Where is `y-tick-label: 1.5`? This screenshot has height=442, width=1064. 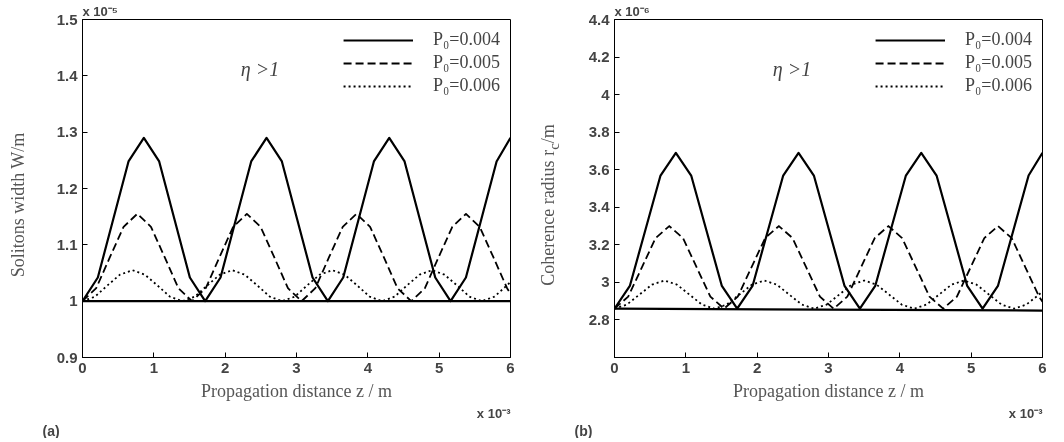 y-tick-label: 1.5 is located at coordinates (67, 19).